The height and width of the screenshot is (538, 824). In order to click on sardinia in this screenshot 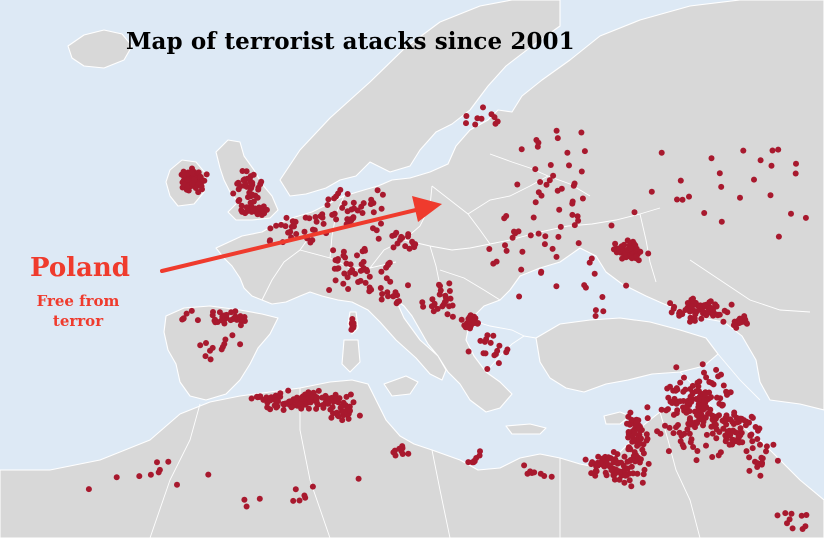, I will do `click(351, 356)`.